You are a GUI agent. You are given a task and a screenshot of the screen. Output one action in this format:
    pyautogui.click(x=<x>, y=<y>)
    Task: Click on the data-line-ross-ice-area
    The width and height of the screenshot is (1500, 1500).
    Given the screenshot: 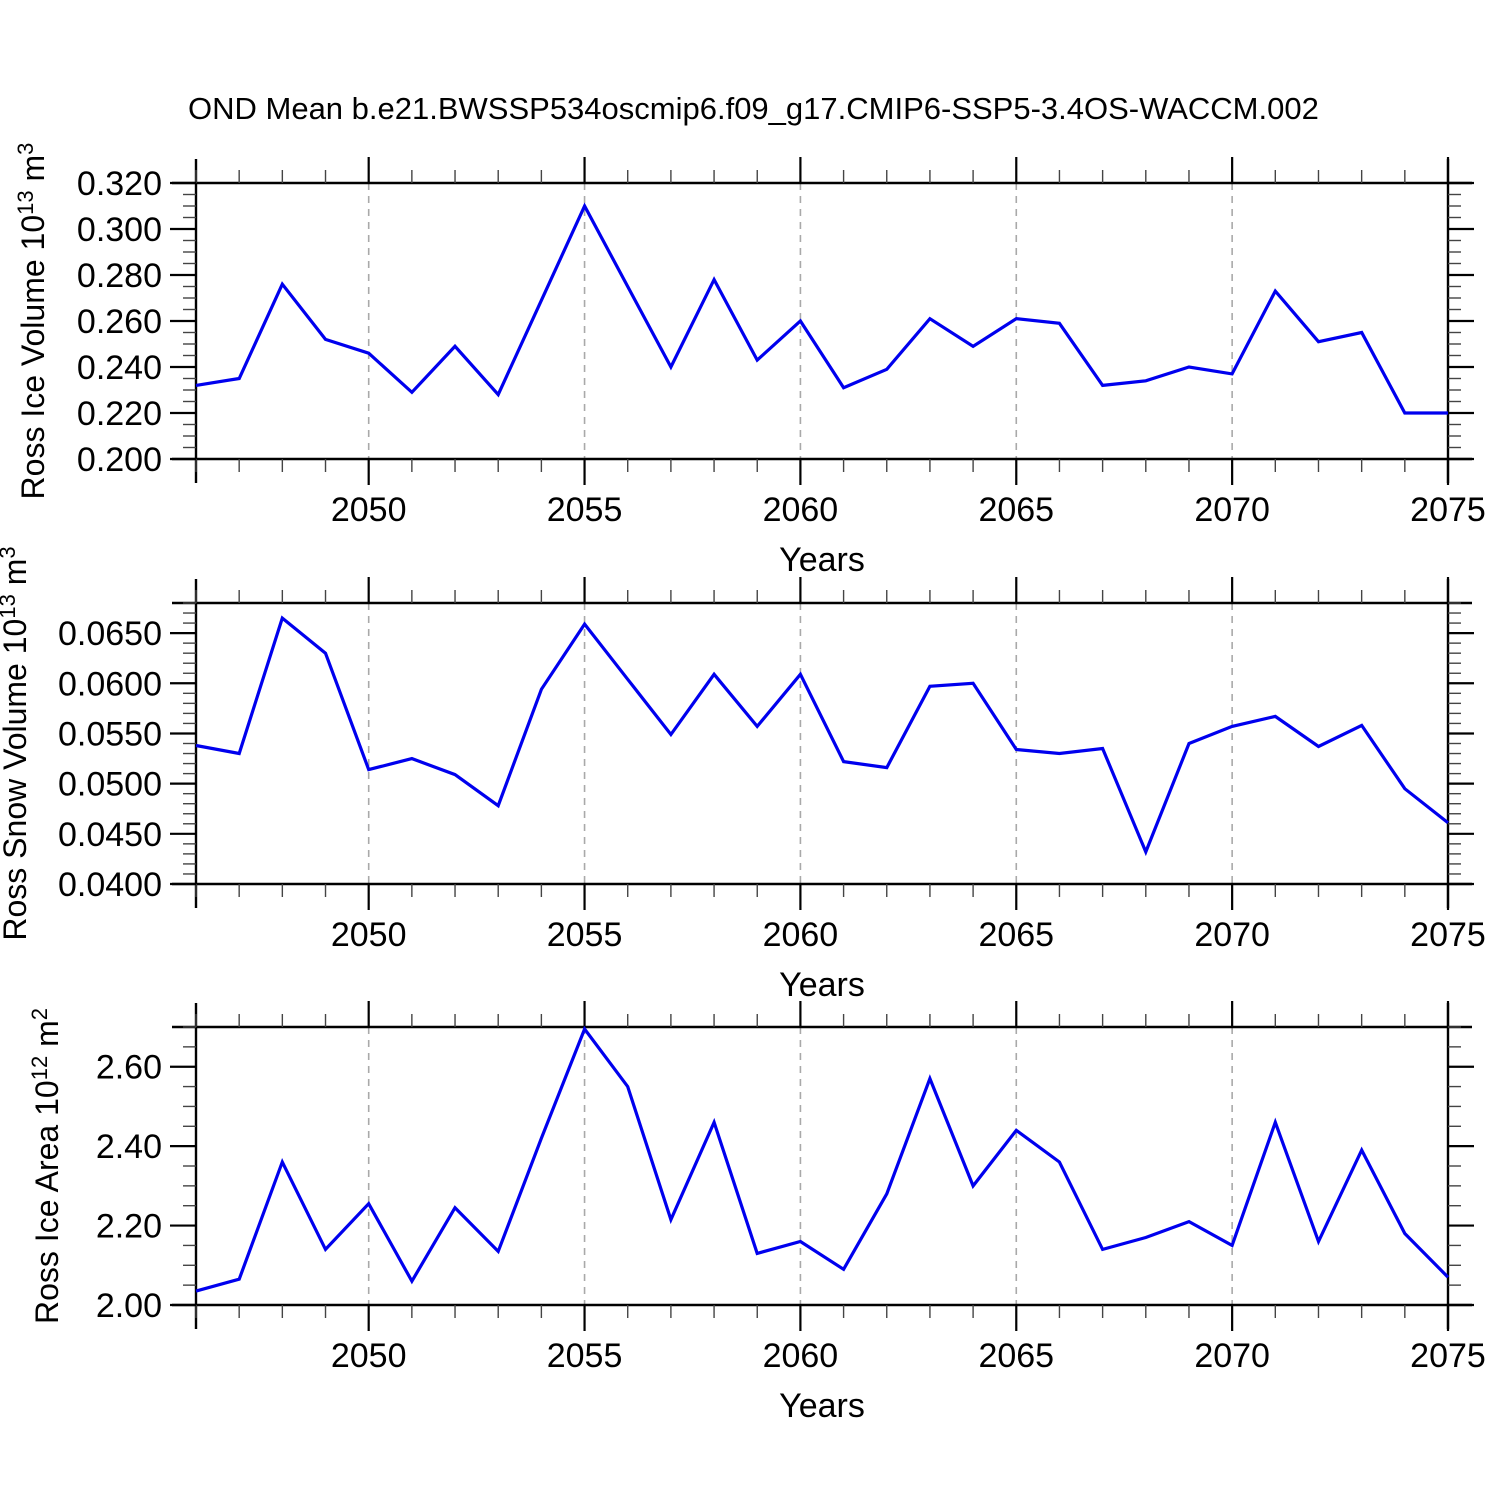 What is the action you would take?
    pyautogui.click(x=822, y=1159)
    